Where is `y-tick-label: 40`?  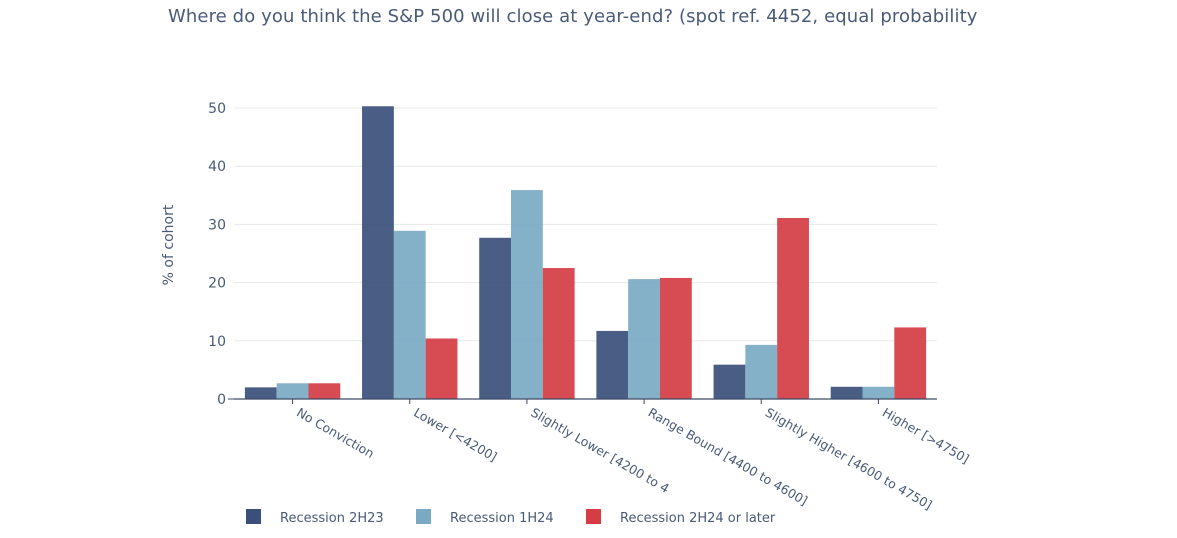
y-tick-label: 40 is located at coordinates (217, 167).